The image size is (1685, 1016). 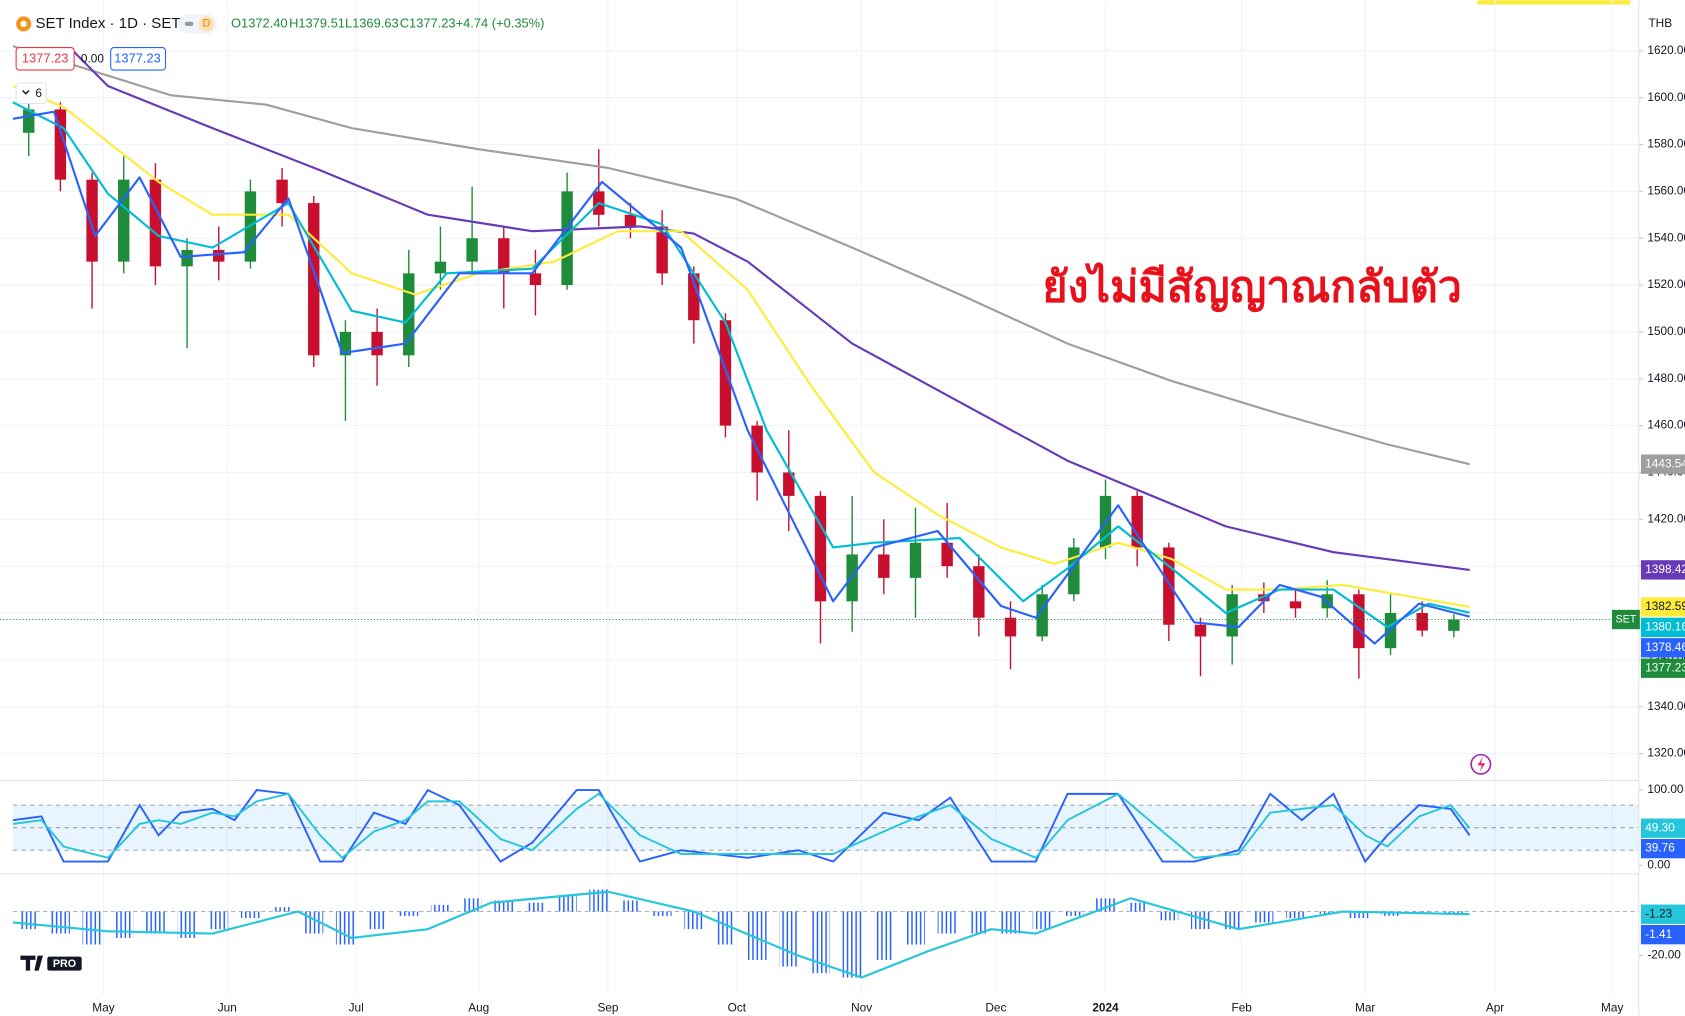 What do you see at coordinates (737, 1007) in the screenshot?
I see `x-tick-label: Oct` at bounding box center [737, 1007].